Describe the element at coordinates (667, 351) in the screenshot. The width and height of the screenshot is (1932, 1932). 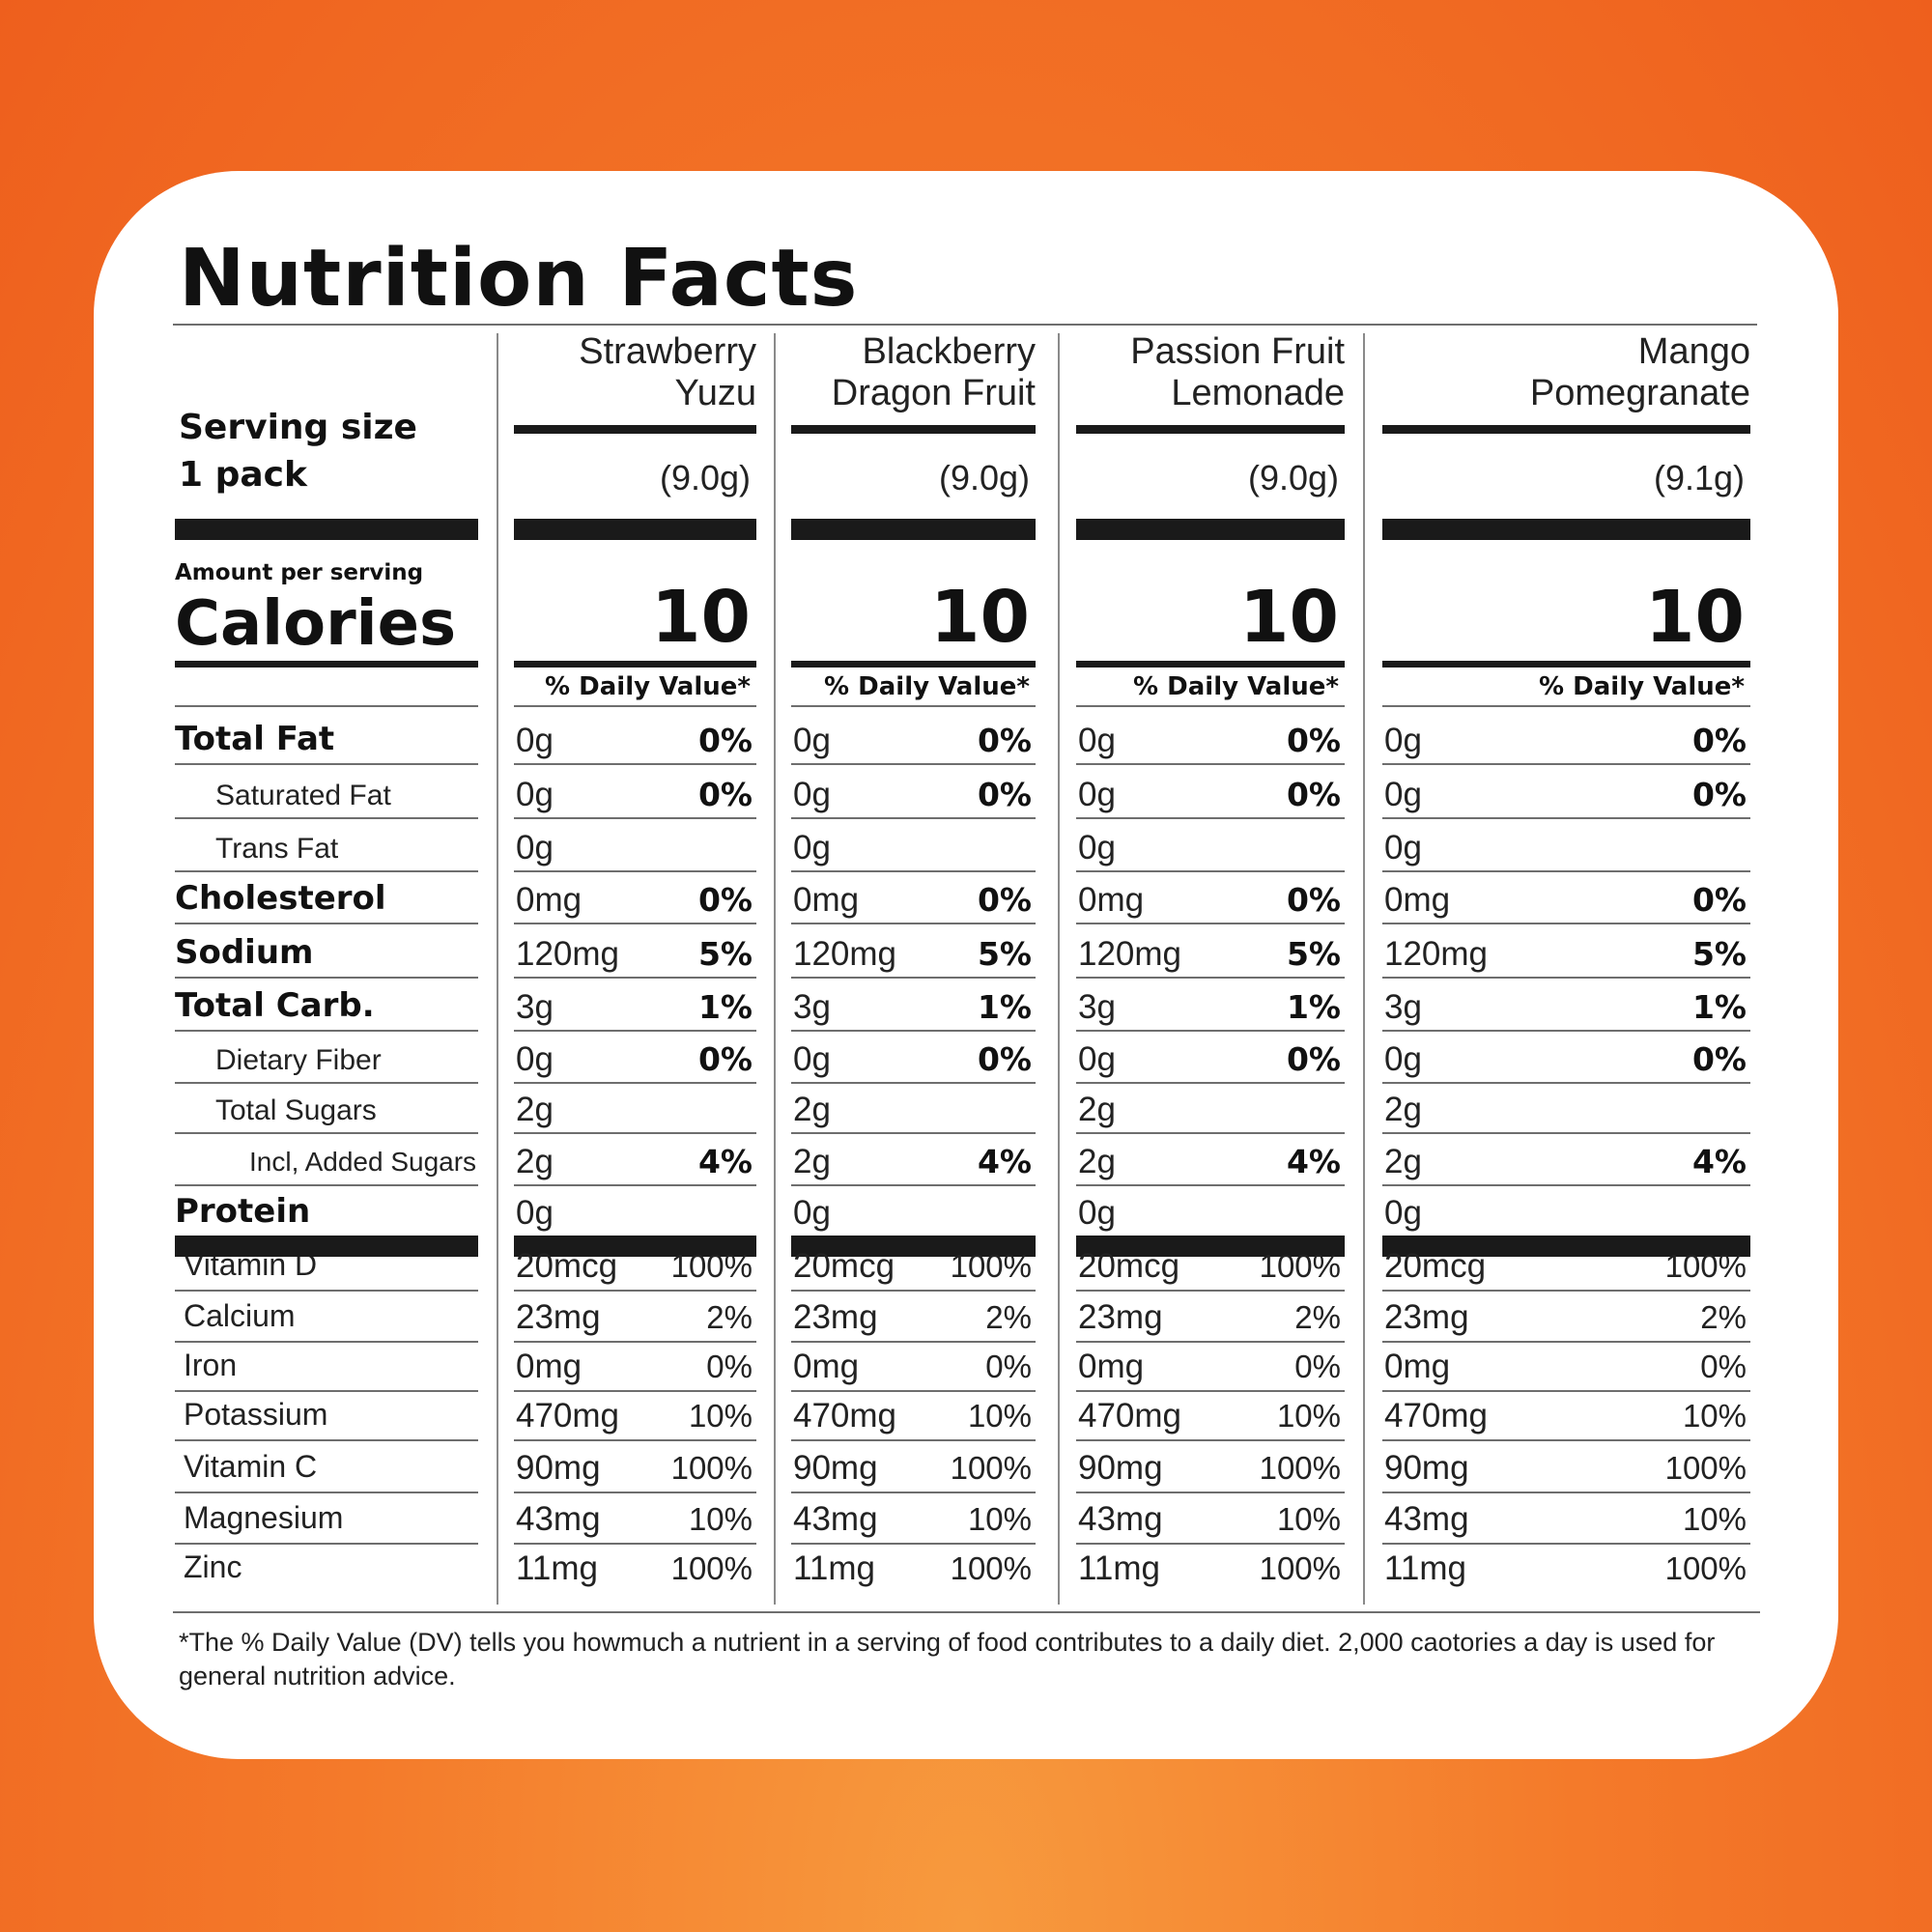
I see `flavor-name-line1: Strawberry` at that location.